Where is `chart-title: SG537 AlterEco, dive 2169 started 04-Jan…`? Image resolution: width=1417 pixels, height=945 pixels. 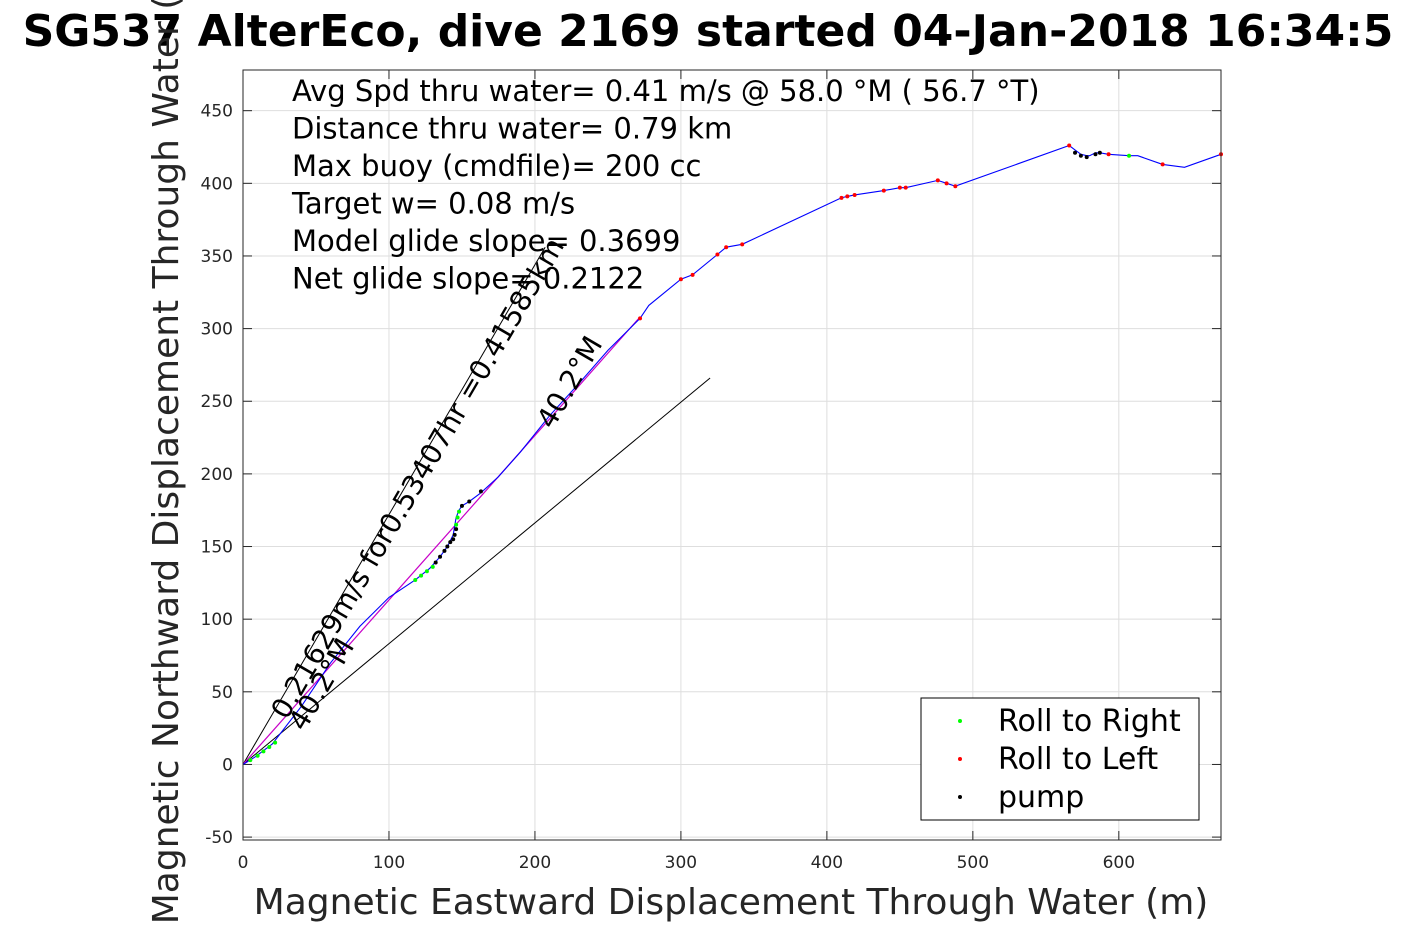 chart-title: SG537 AlterEco, dive 2169 started 04-Jan… is located at coordinates (708, 31).